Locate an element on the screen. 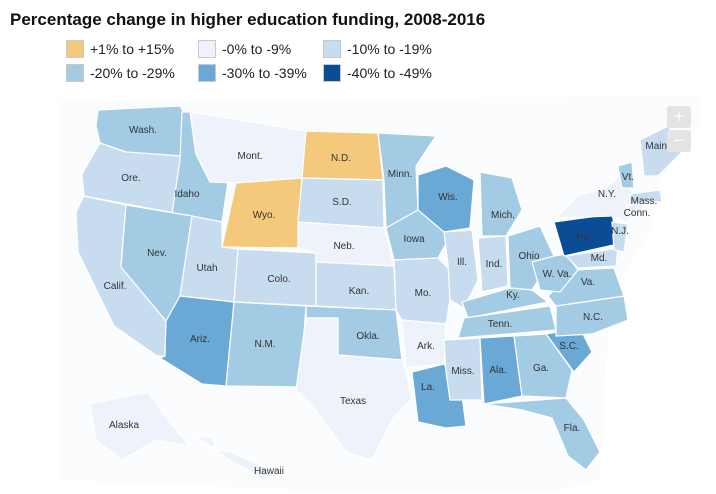 This screenshot has height=494, width=716. legend-label: -0% to -9% is located at coordinates (257, 49).